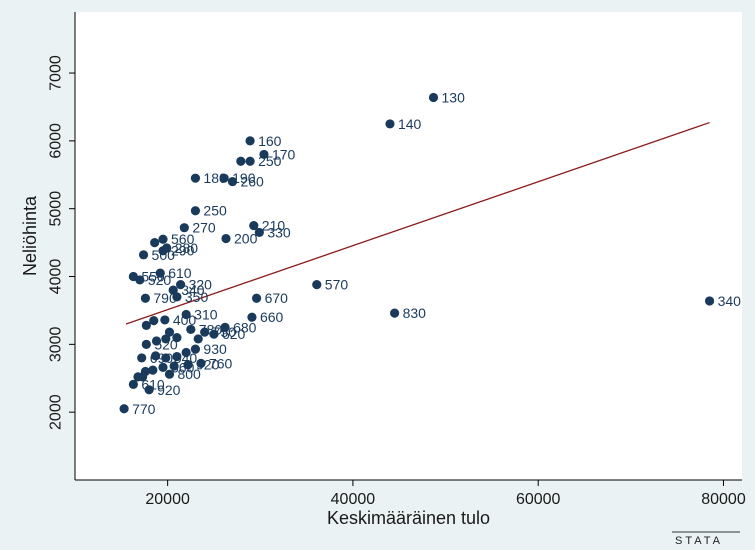 Image resolution: width=755 pixels, height=550 pixels. Describe the element at coordinates (353, 499) in the screenshot. I see `x-tick-label: 40000` at that location.